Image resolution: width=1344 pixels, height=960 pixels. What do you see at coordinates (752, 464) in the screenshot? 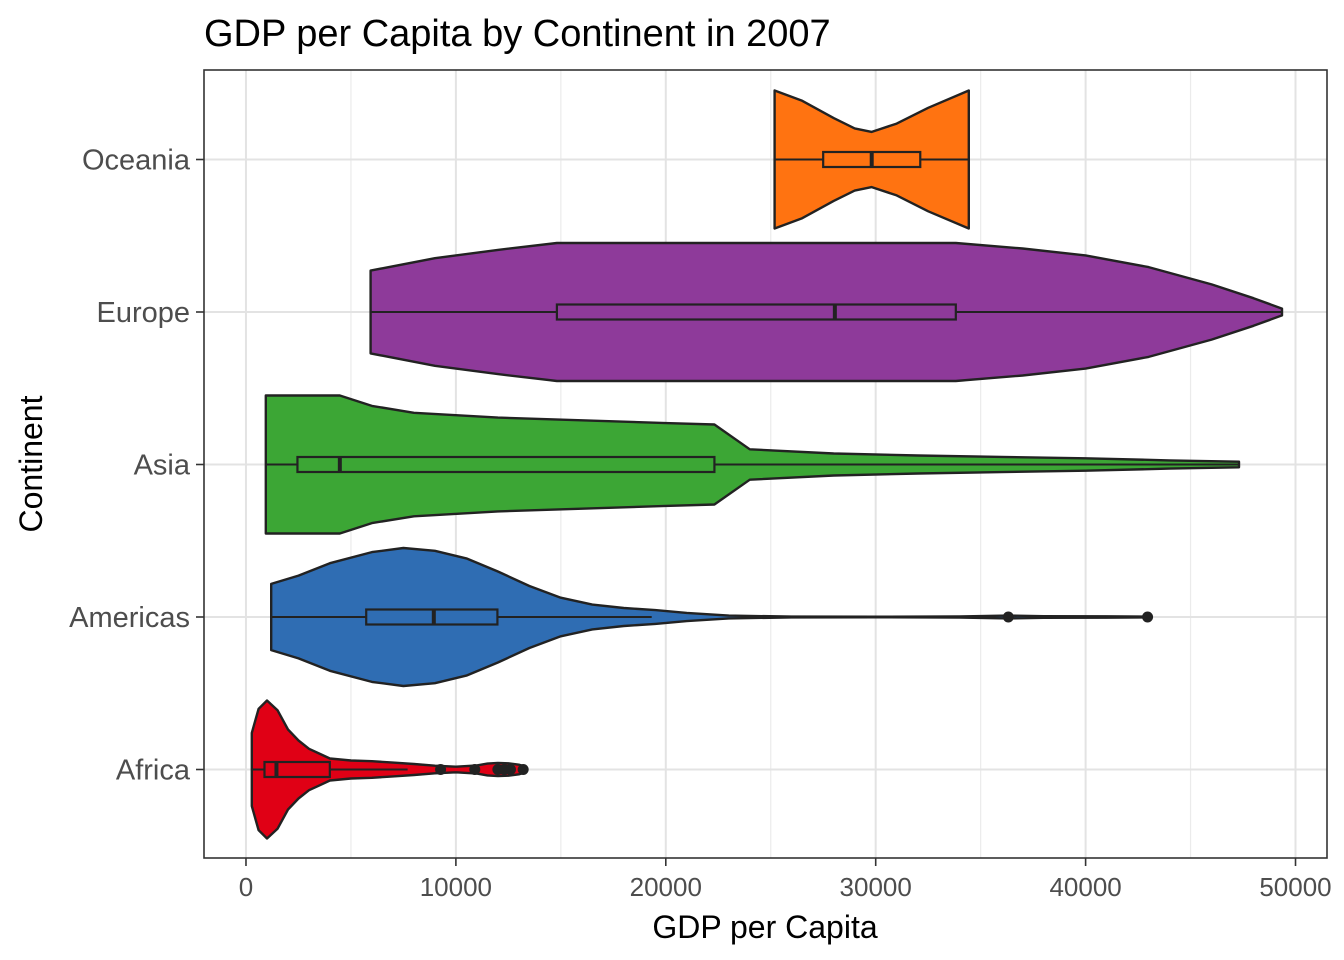
I see `violin-asia` at bounding box center [752, 464].